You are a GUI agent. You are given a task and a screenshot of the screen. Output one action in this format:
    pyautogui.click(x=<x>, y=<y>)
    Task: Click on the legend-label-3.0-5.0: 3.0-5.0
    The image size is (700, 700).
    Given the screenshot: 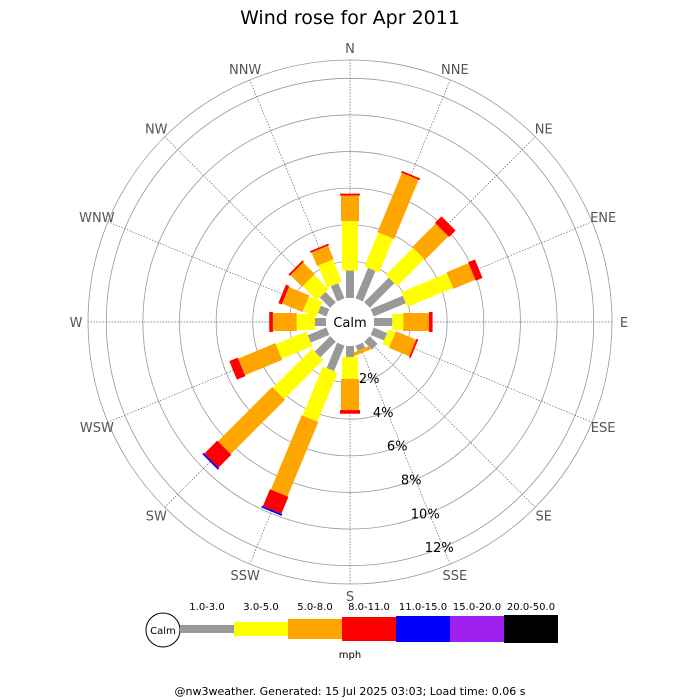 What is the action you would take?
    pyautogui.click(x=260, y=607)
    